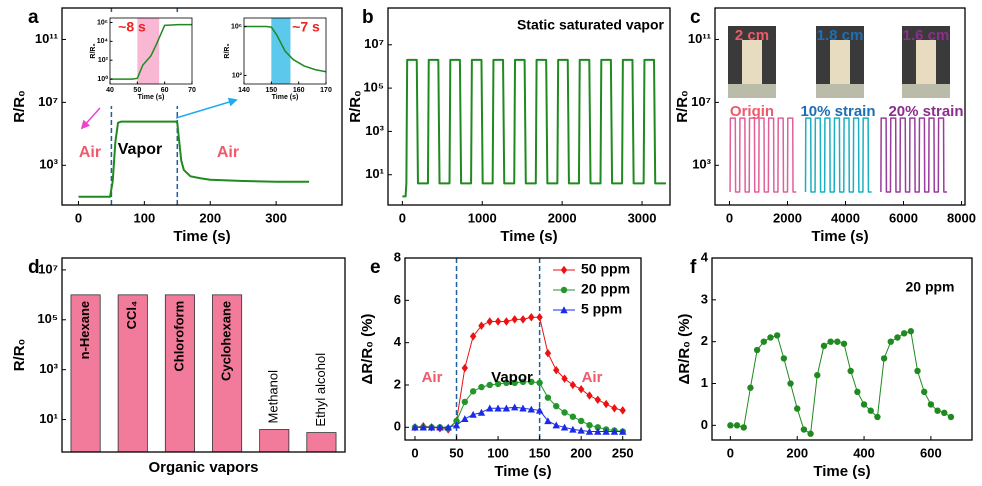  Describe the element at coordinates (320, 390) in the screenshot. I see `category-label: Ethyl alcohol` at that location.